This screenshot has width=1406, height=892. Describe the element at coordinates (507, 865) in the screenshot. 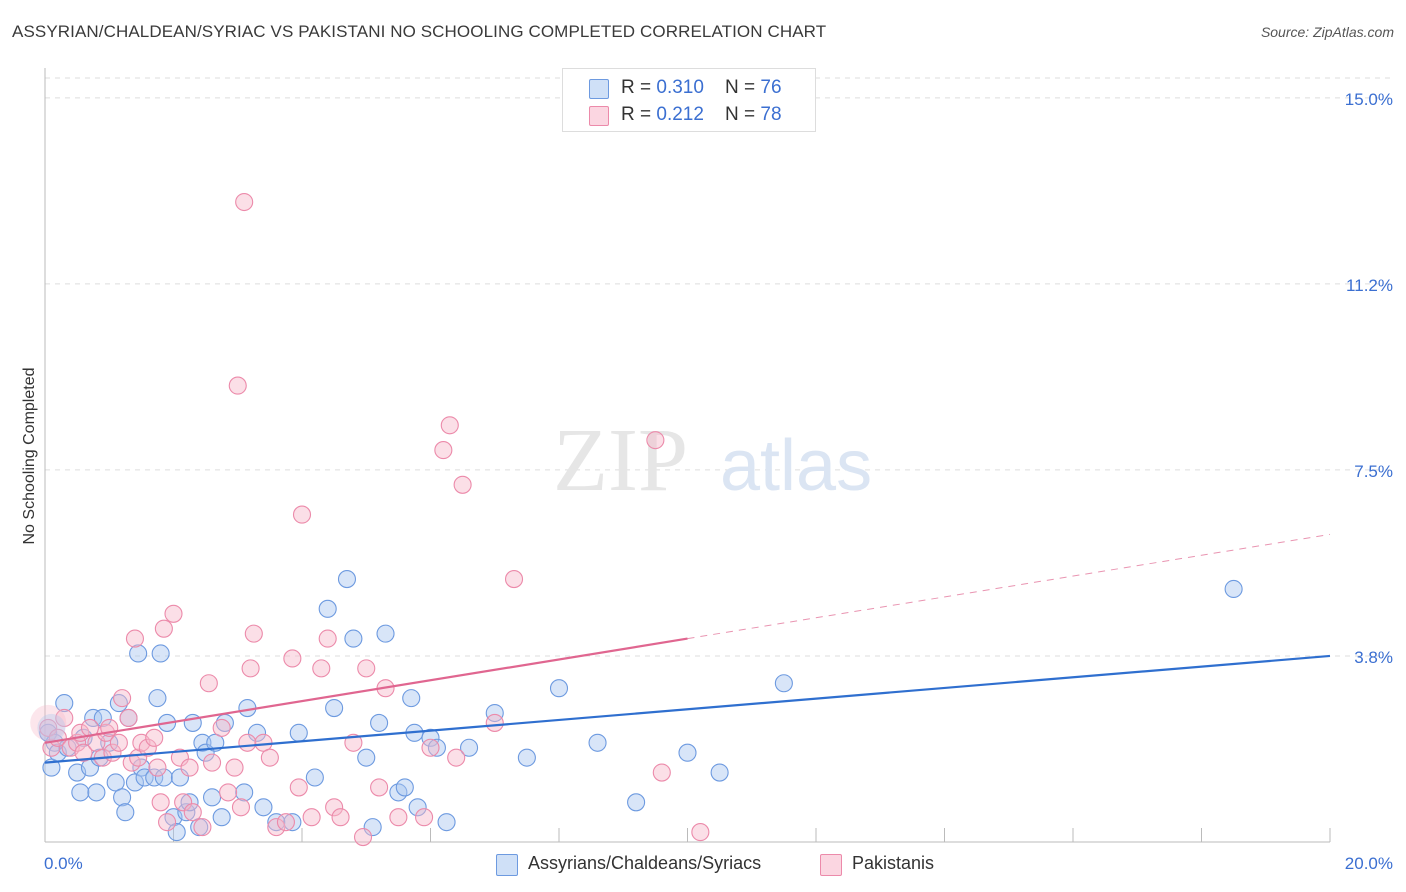

I see `legend-swatch-assyrians` at that location.